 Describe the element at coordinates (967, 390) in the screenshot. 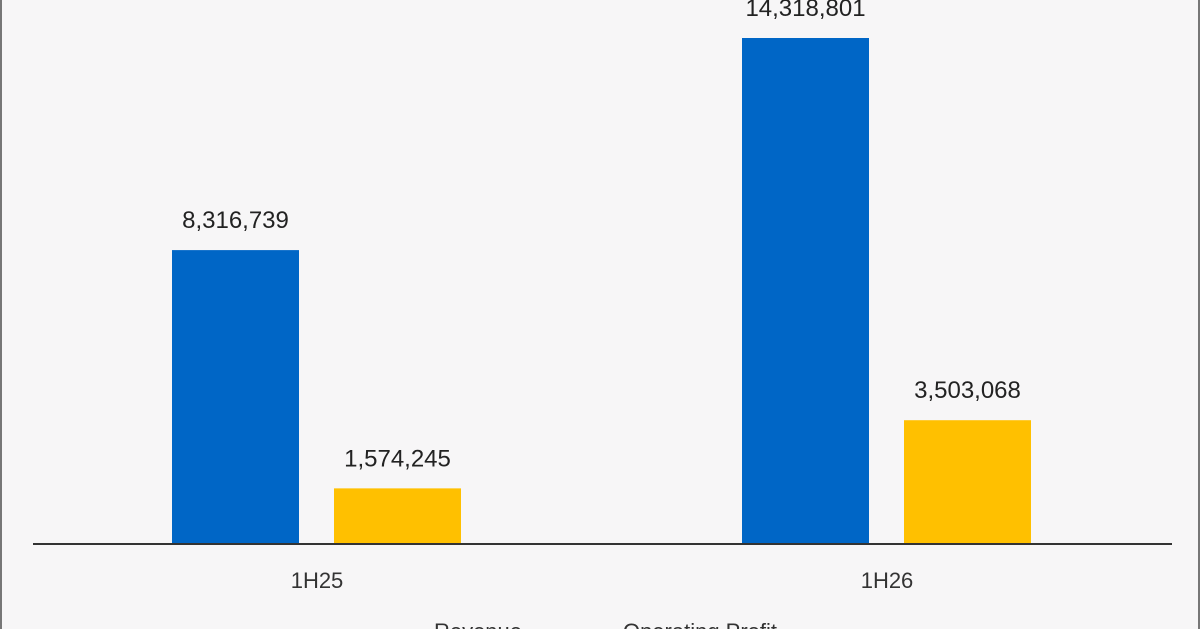

I see `value-label-operating-profit-1h26: 3,503,068` at that location.